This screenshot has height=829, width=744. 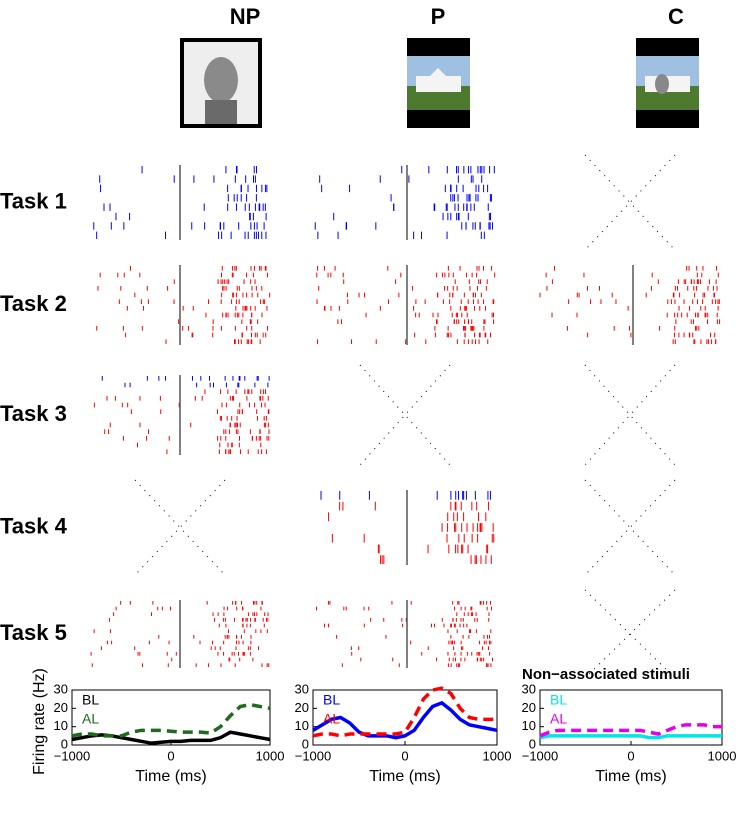 I want to click on column-header: NP, so click(x=245, y=16).